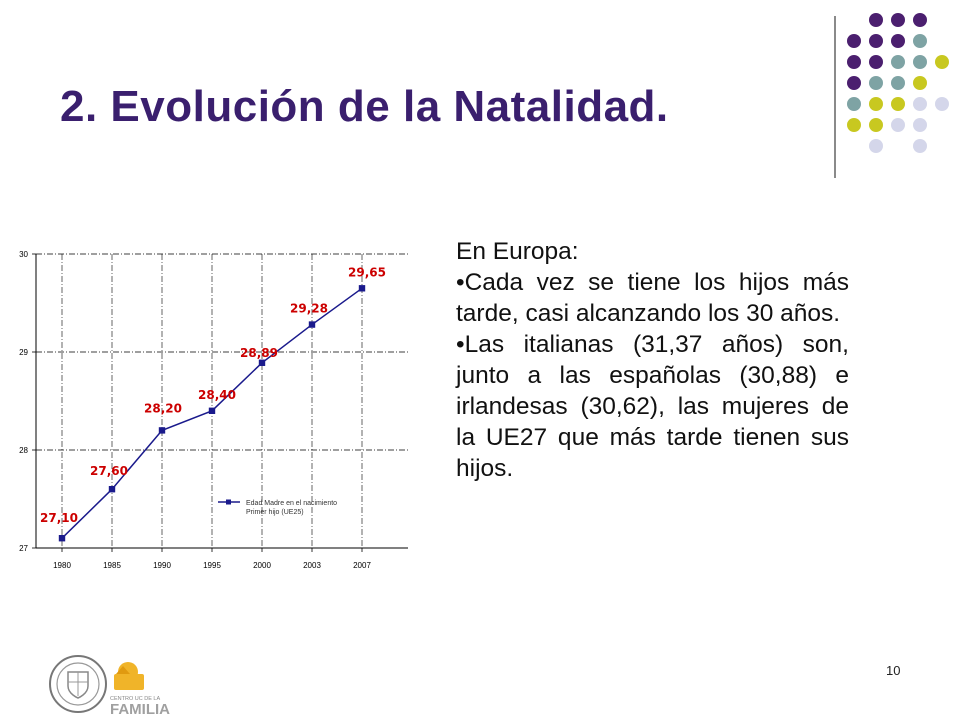 The width and height of the screenshot is (960, 720). I want to click on data-label: 28,20, so click(163, 408).